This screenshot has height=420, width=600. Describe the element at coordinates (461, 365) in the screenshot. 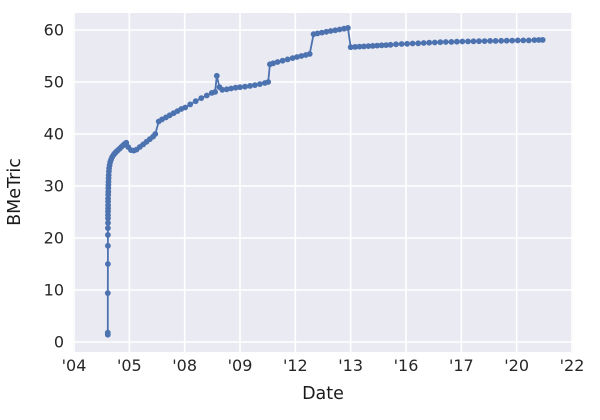

I see `x-tick-label: '17` at that location.